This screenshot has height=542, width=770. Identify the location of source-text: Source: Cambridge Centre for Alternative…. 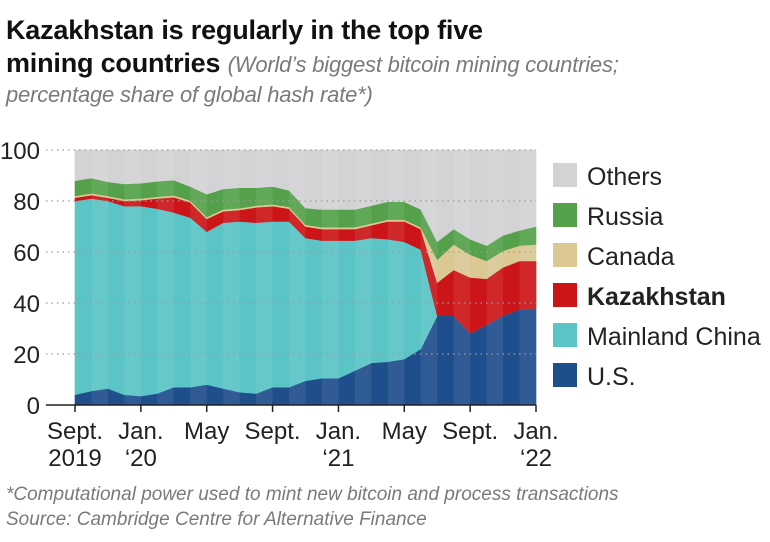
(216, 519).